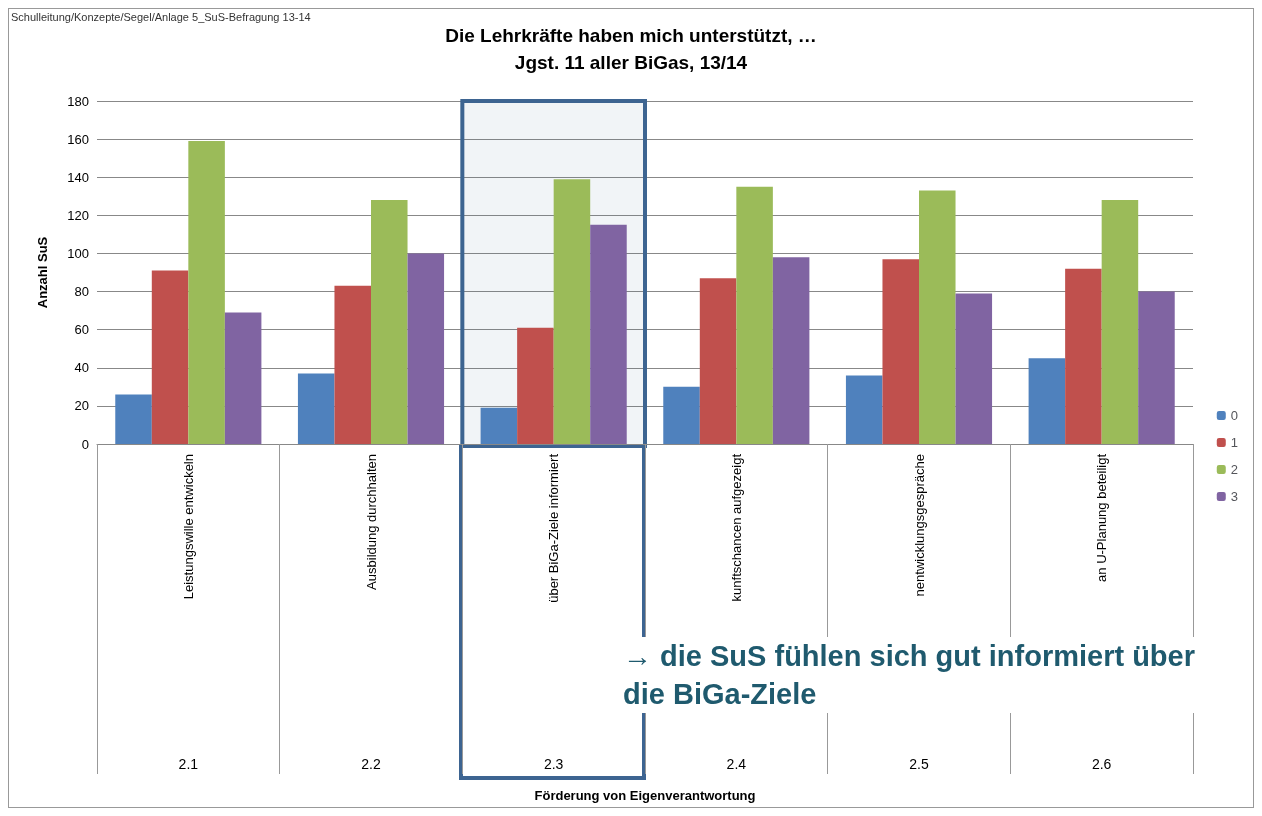 This screenshot has height=816, width=1262. I want to click on y-tick-label: 60, so click(81, 330).